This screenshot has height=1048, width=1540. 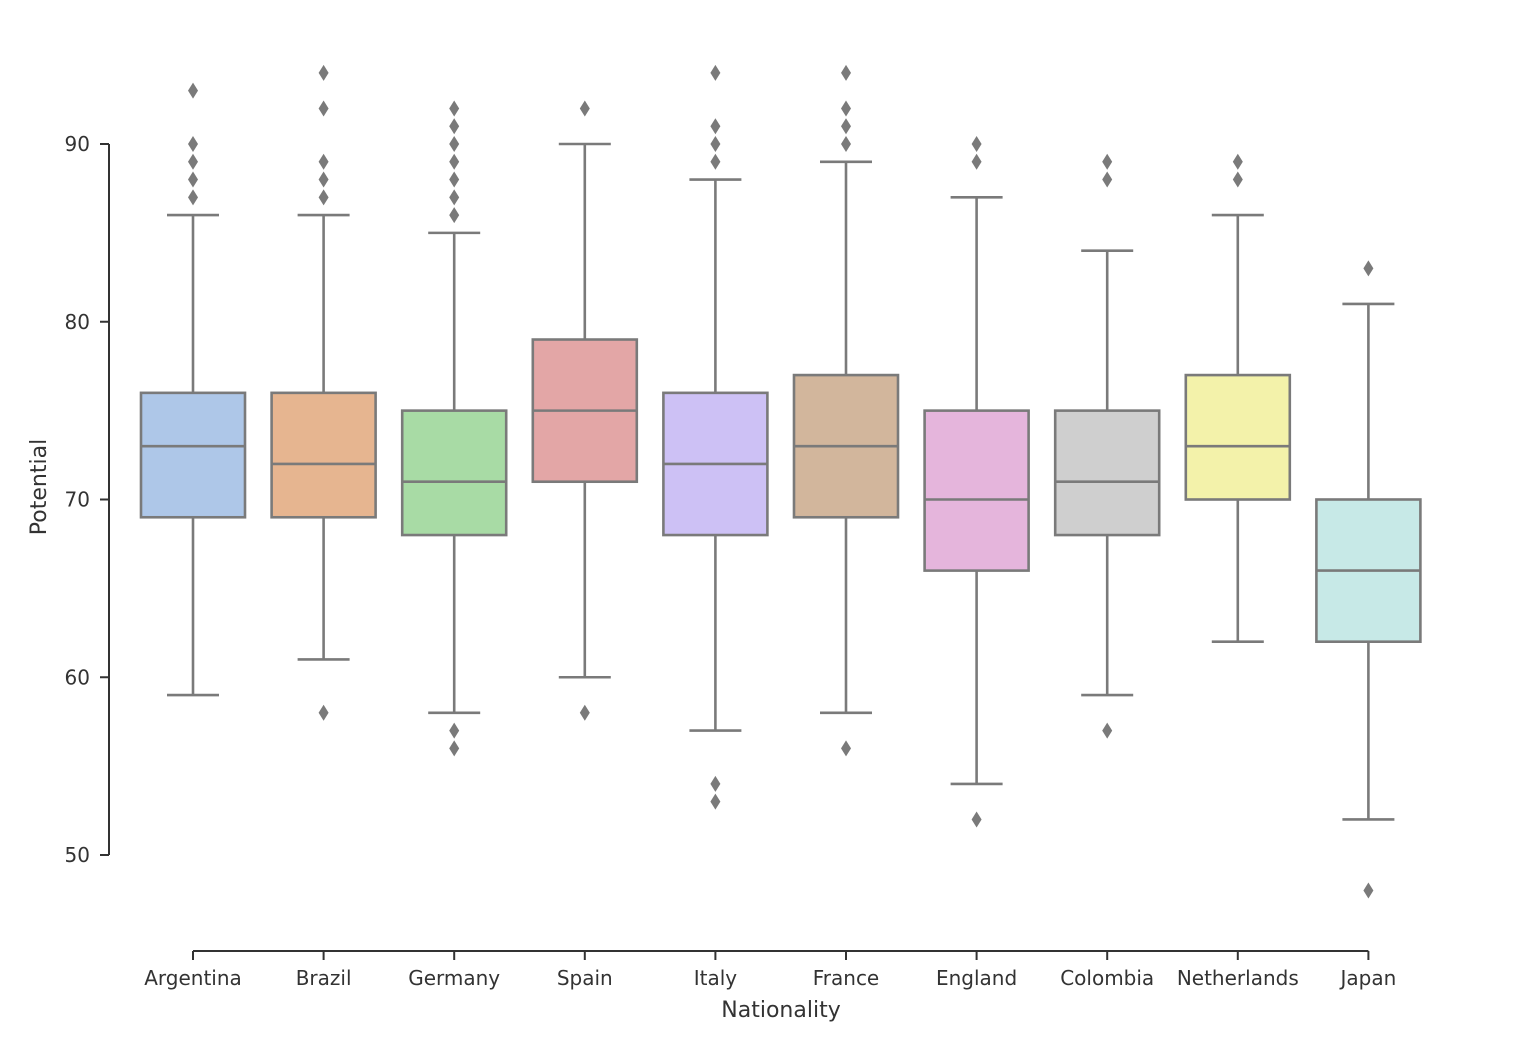 I want to click on y-tick-label: 70, so click(x=77, y=500).